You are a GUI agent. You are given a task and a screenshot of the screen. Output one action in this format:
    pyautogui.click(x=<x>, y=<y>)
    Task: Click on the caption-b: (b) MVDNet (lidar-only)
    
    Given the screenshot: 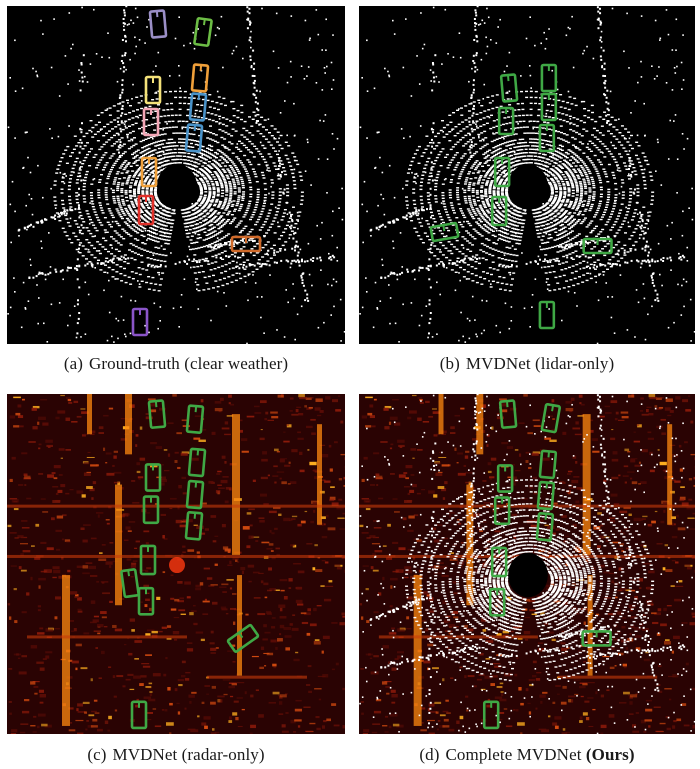 What is the action you would take?
    pyautogui.click(x=527, y=363)
    